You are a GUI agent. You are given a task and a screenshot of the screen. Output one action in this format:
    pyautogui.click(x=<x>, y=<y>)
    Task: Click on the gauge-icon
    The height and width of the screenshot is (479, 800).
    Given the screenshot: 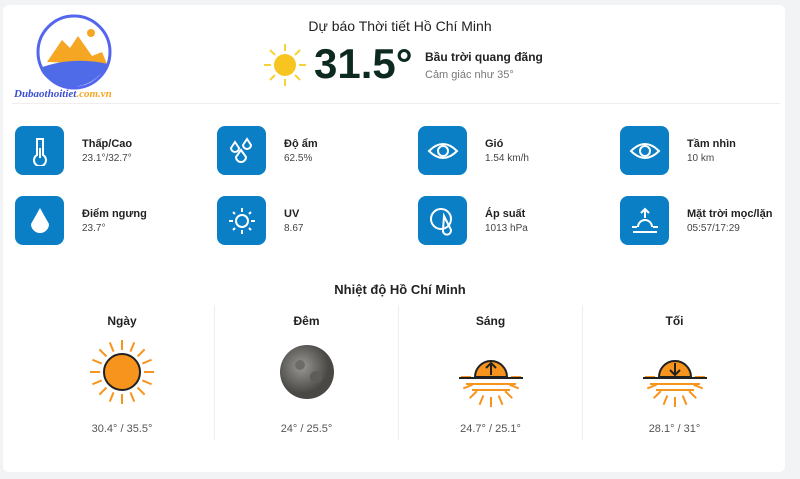 What is the action you would take?
    pyautogui.click(x=442, y=220)
    